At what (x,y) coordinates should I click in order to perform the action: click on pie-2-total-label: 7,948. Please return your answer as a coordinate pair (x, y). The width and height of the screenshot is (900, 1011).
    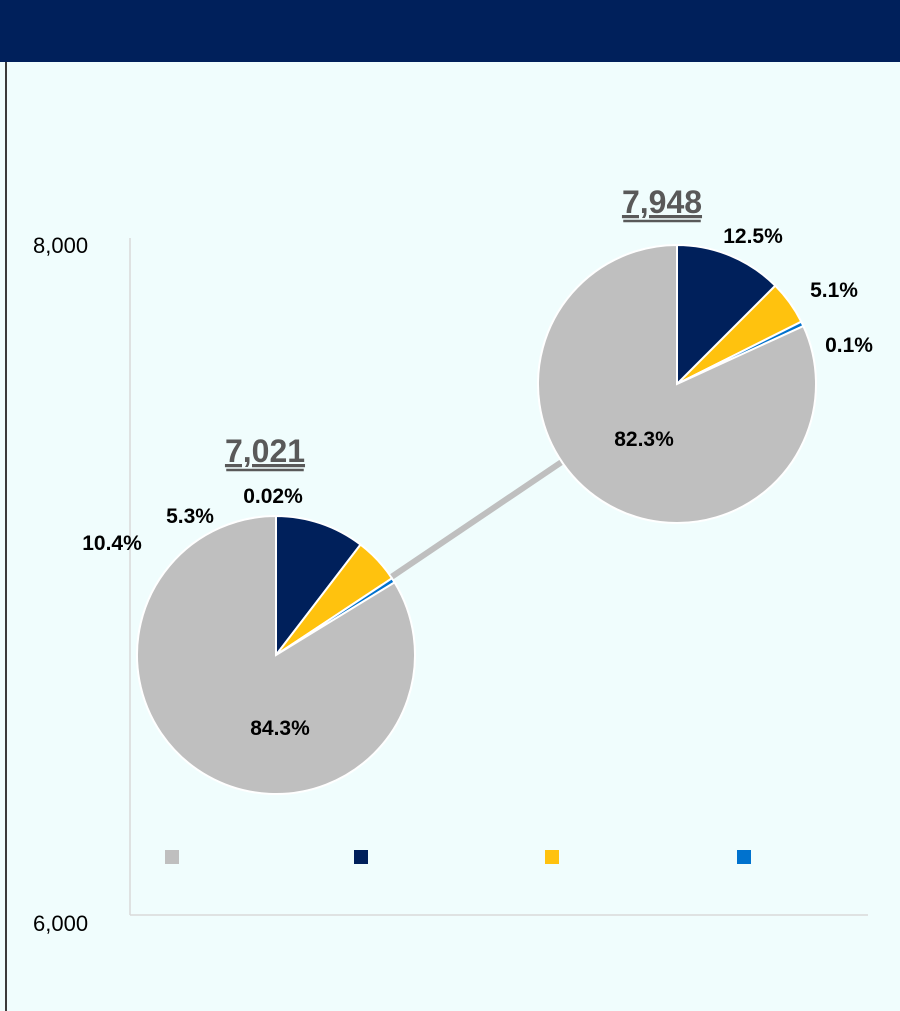
    Looking at the image, I should click on (662, 202).